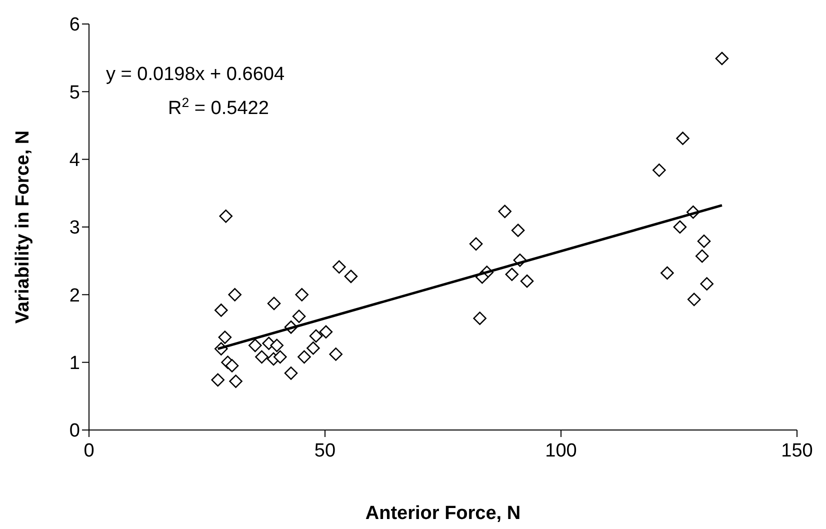  Describe the element at coordinates (797, 451) in the screenshot. I see `x-tick-label: 150` at that location.